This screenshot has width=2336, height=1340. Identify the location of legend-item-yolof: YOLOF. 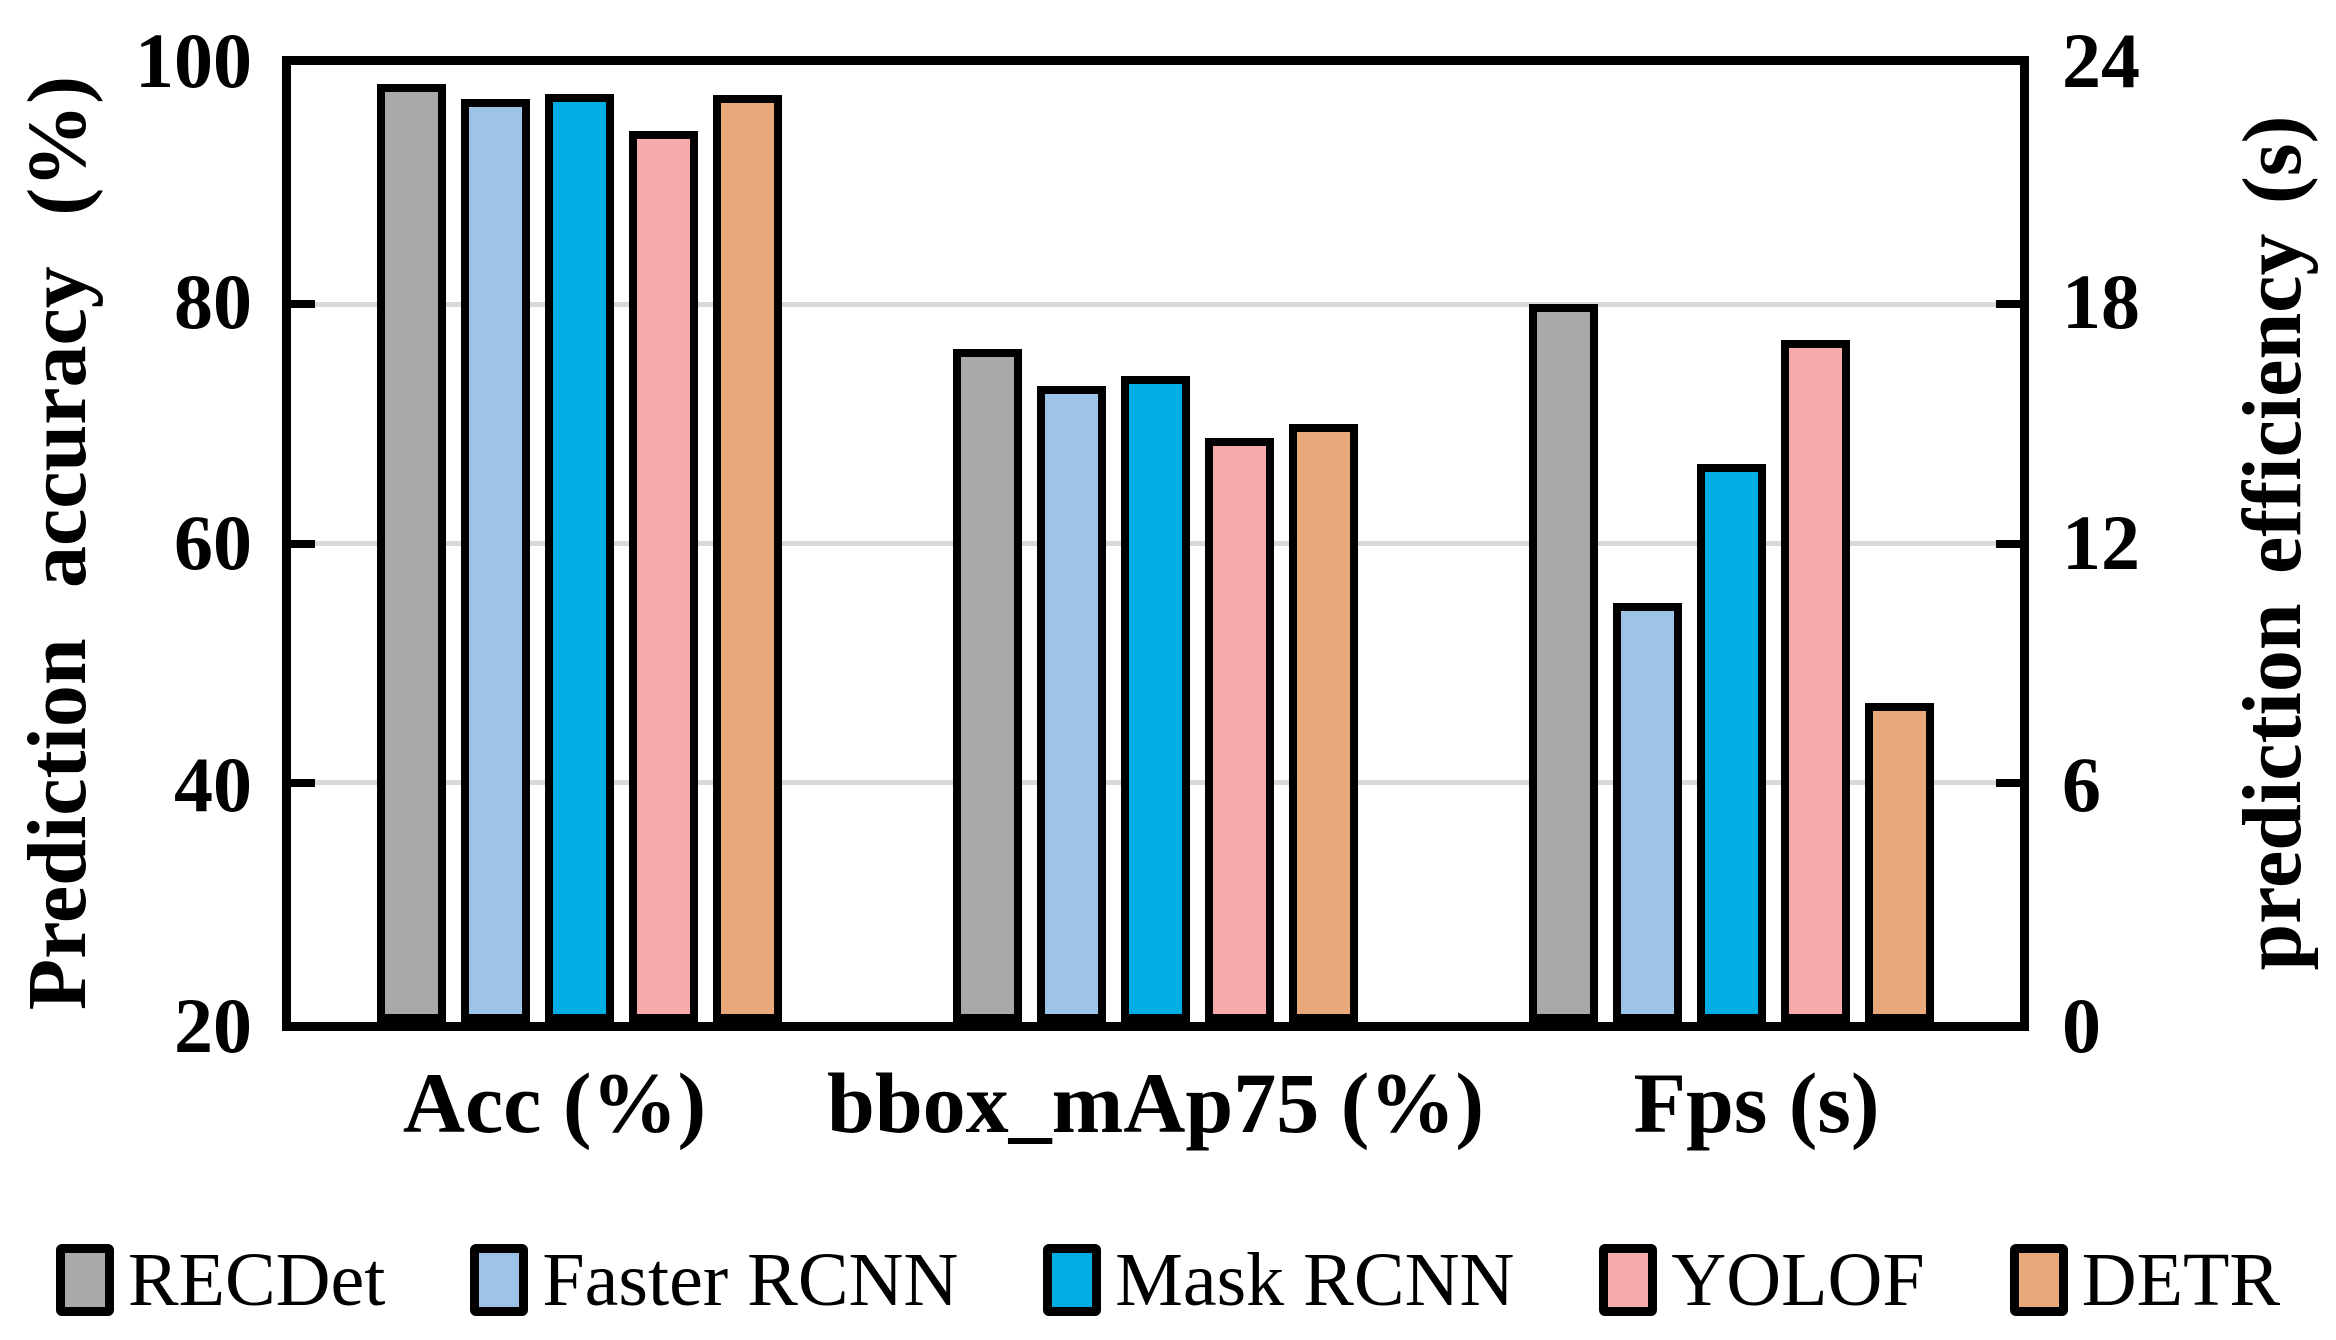
(1762, 1280).